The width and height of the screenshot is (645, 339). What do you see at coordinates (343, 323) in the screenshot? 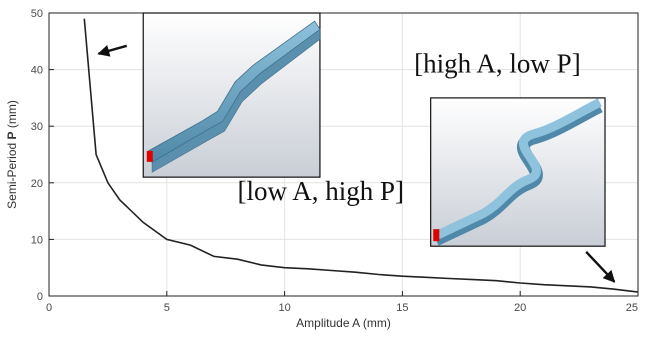
I see `x-axis-label: Amplitude A (mm)` at bounding box center [343, 323].